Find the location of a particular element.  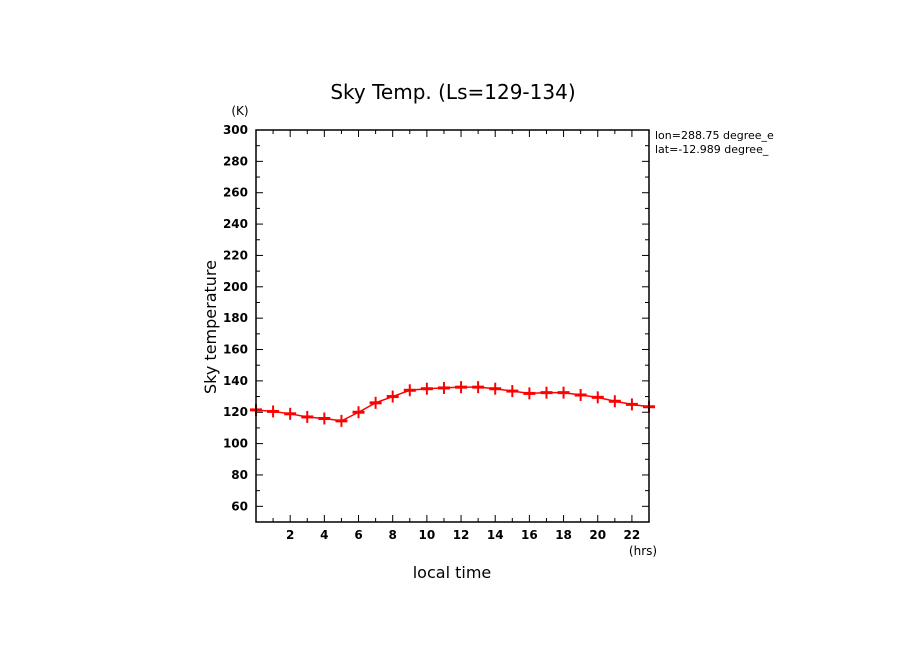

y-tick-label: 160 is located at coordinates (235, 350).